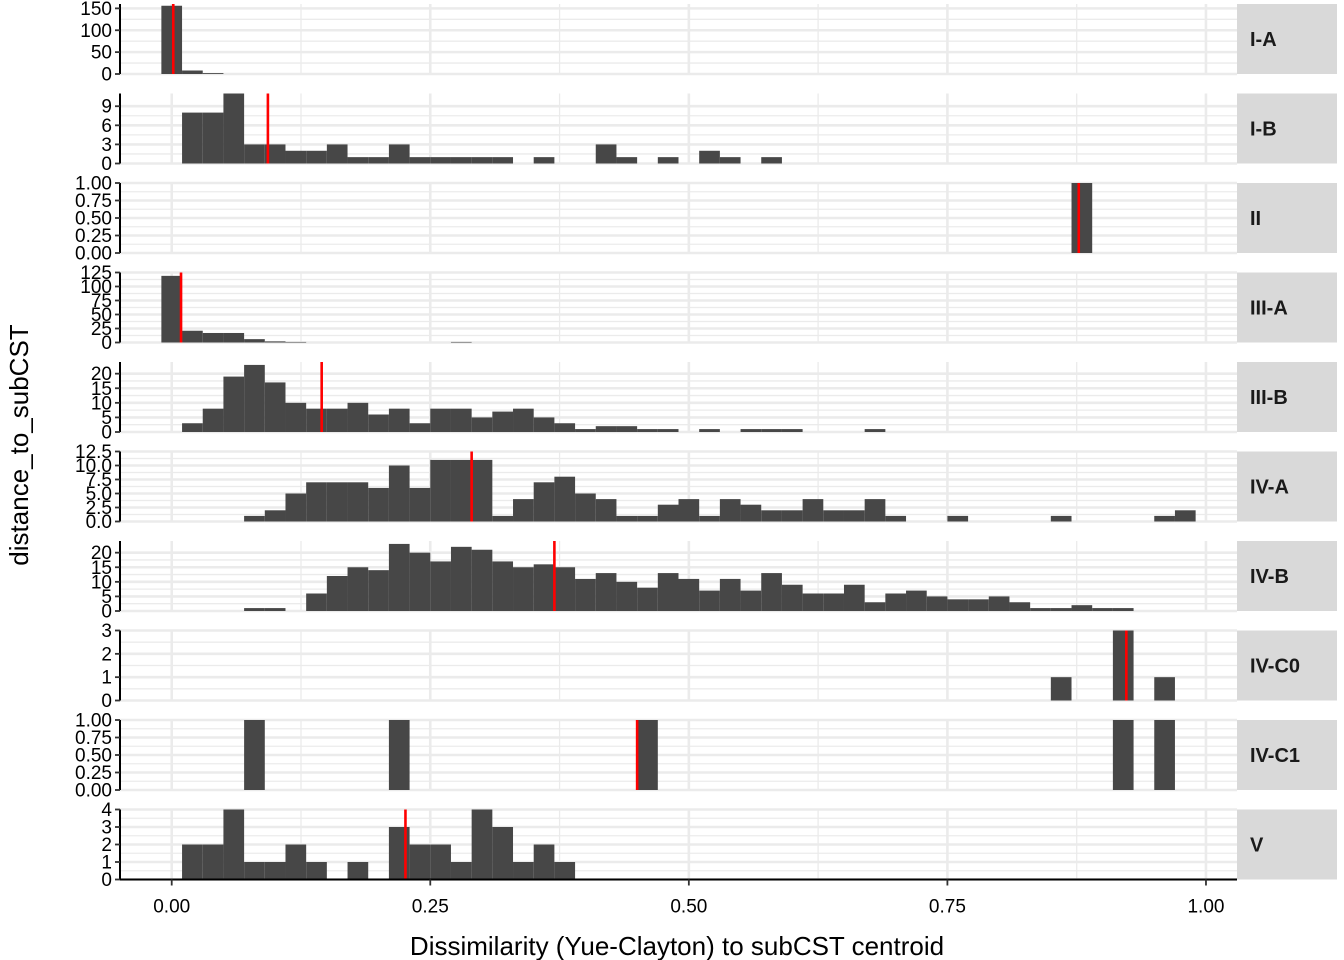  Describe the element at coordinates (99, 494) in the screenshot. I see `y-tick-label: 5.0` at that location.